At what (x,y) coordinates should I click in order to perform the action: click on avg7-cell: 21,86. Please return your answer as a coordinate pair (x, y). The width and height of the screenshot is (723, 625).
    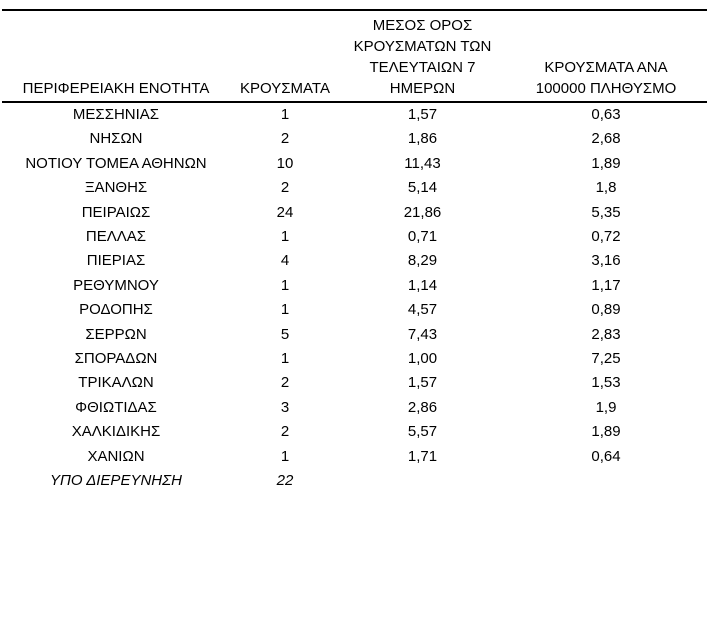
    Looking at the image, I should click on (422, 212).